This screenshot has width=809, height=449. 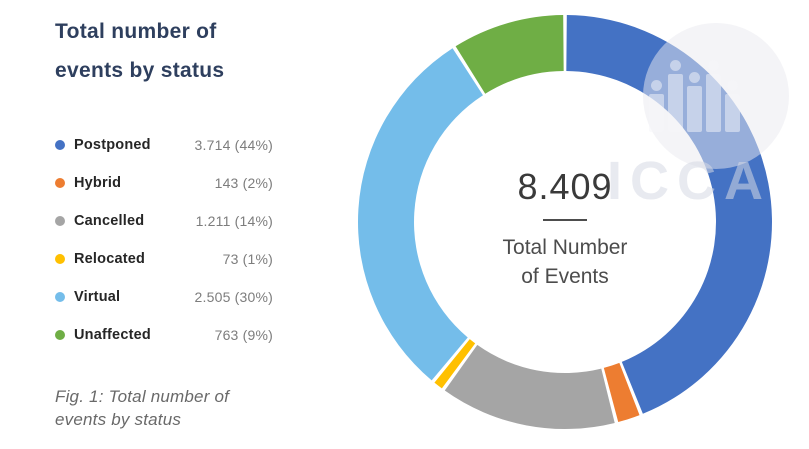 I want to click on donut-segment-hybrid, so click(x=621, y=392).